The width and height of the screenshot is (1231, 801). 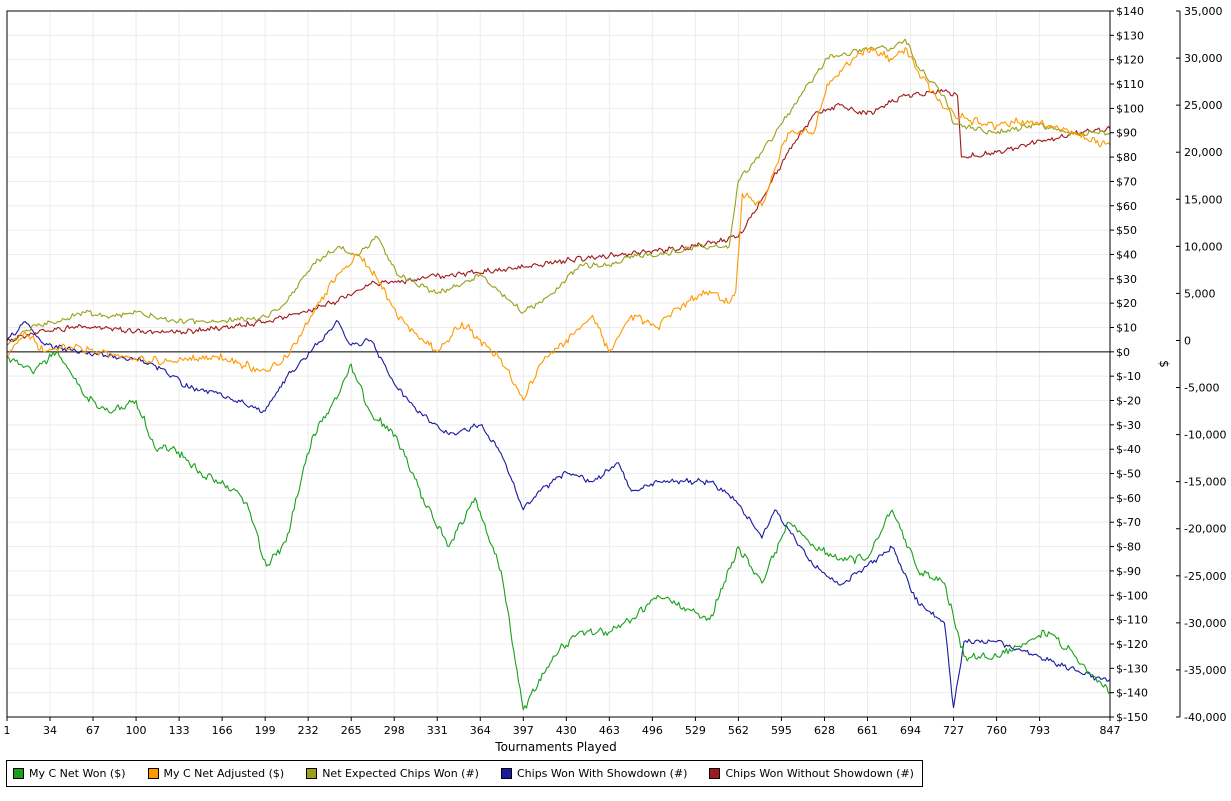 What do you see at coordinates (1132, 620) in the screenshot?
I see `y-dollar-tick-label: $-110` at bounding box center [1132, 620].